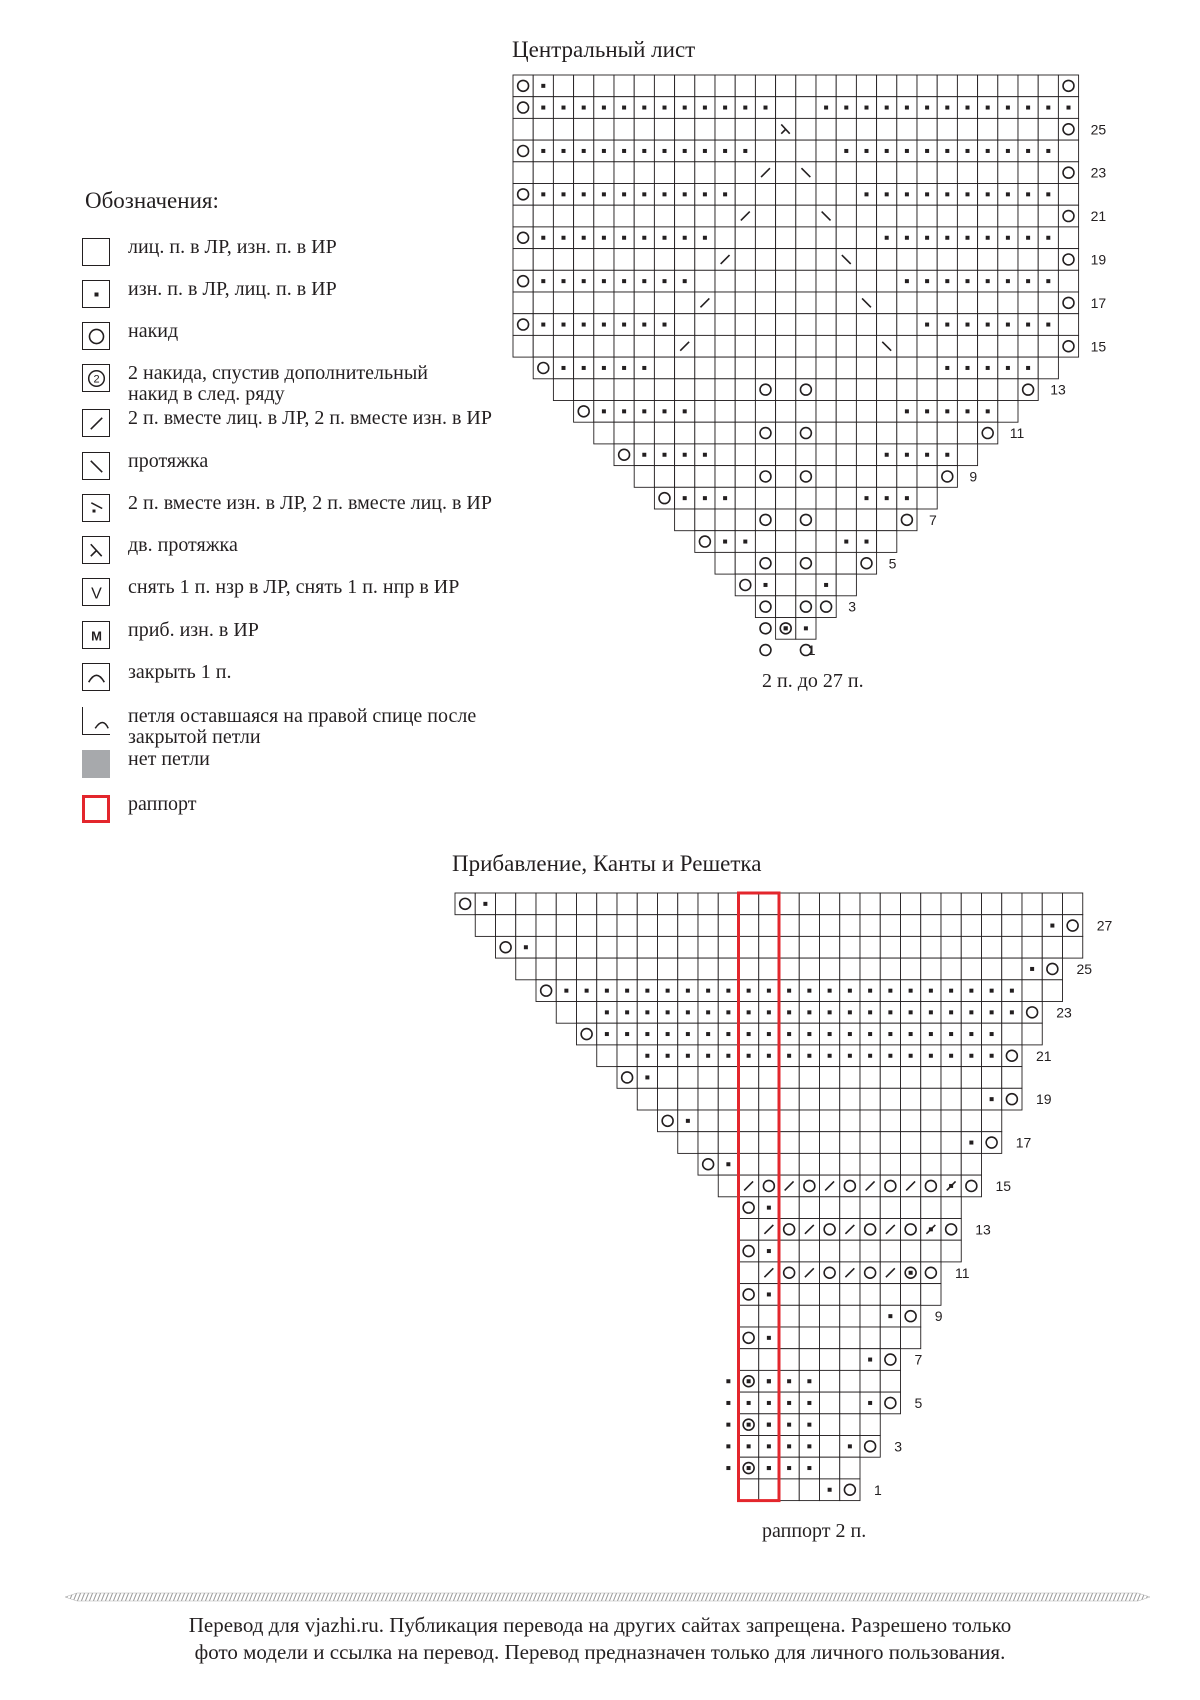  Describe the element at coordinates (96, 809) in the screenshot. I see `repeat-symbol-icon` at that location.